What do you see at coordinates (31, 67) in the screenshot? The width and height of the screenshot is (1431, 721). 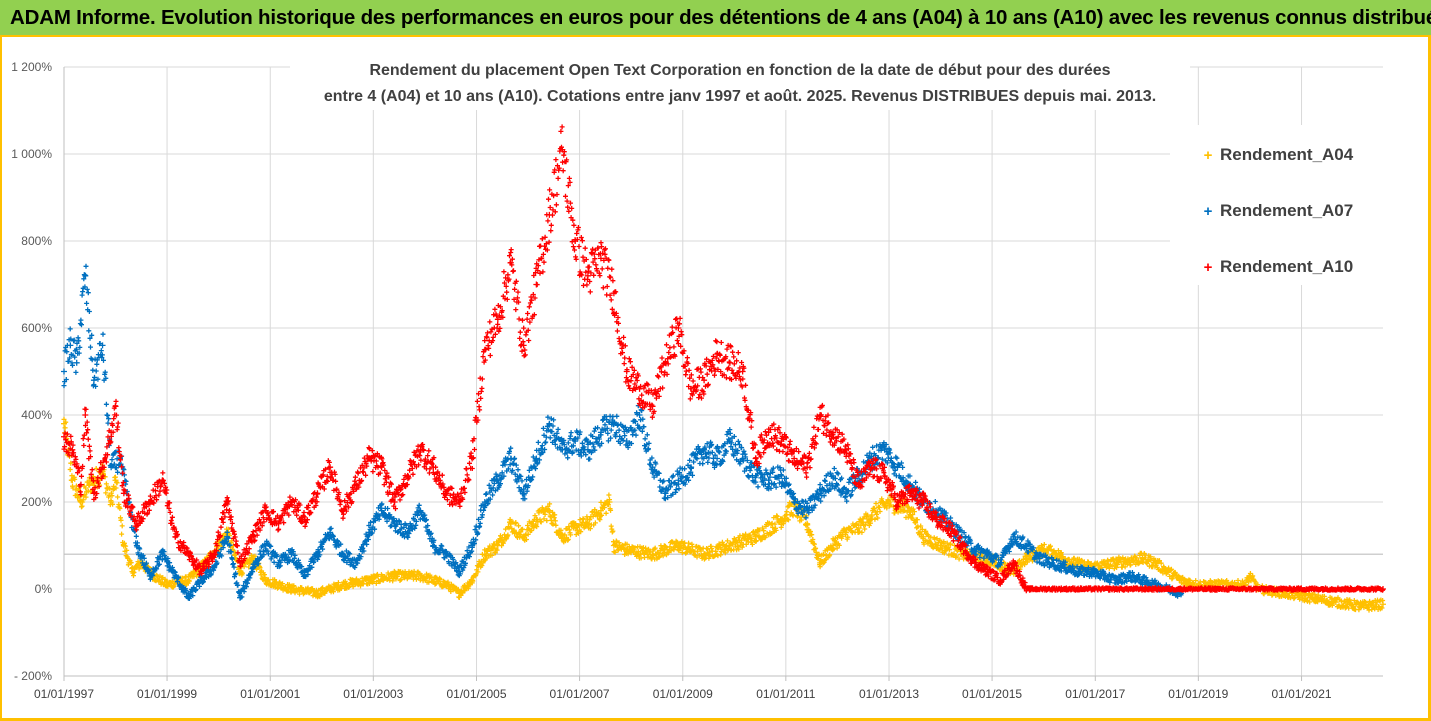 I see `y-tick-label: 1 200%` at bounding box center [31, 67].